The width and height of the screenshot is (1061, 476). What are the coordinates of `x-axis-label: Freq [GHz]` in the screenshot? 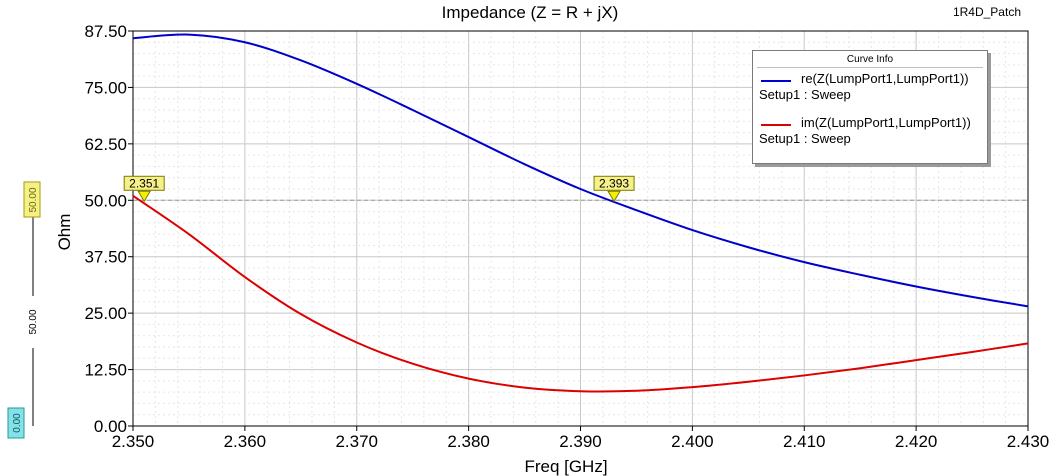 It's located at (565, 466).